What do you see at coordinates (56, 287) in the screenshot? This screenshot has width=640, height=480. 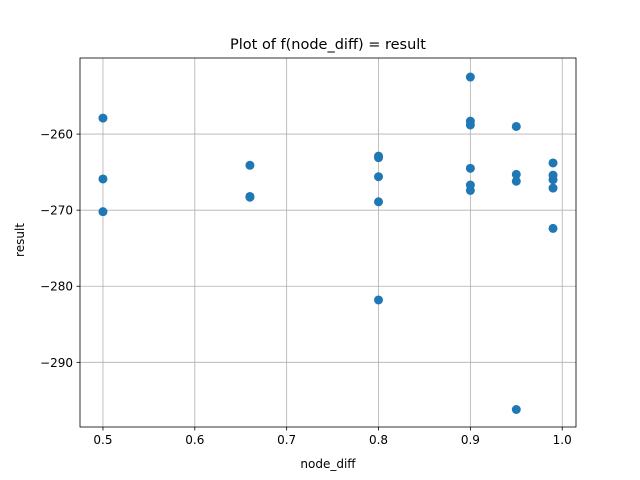 I see `y-tick-label: −280` at bounding box center [56, 287].